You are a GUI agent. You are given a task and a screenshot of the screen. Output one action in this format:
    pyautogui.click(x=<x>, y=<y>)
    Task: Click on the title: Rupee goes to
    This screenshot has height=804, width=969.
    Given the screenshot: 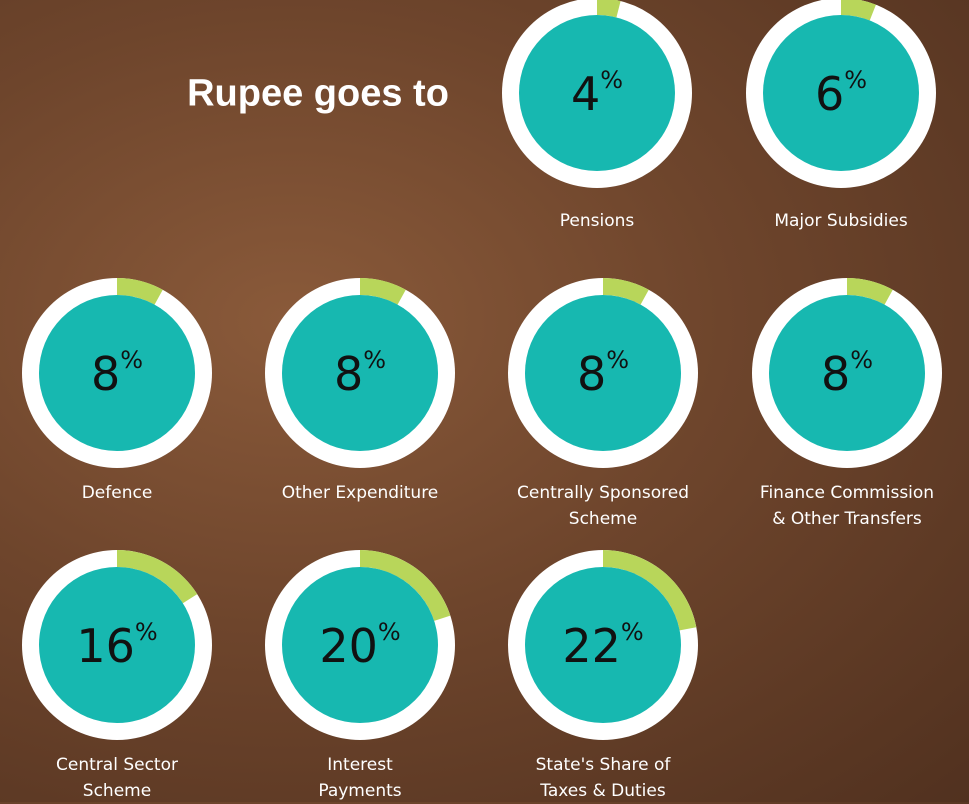 What is the action you would take?
    pyautogui.click(x=318, y=93)
    